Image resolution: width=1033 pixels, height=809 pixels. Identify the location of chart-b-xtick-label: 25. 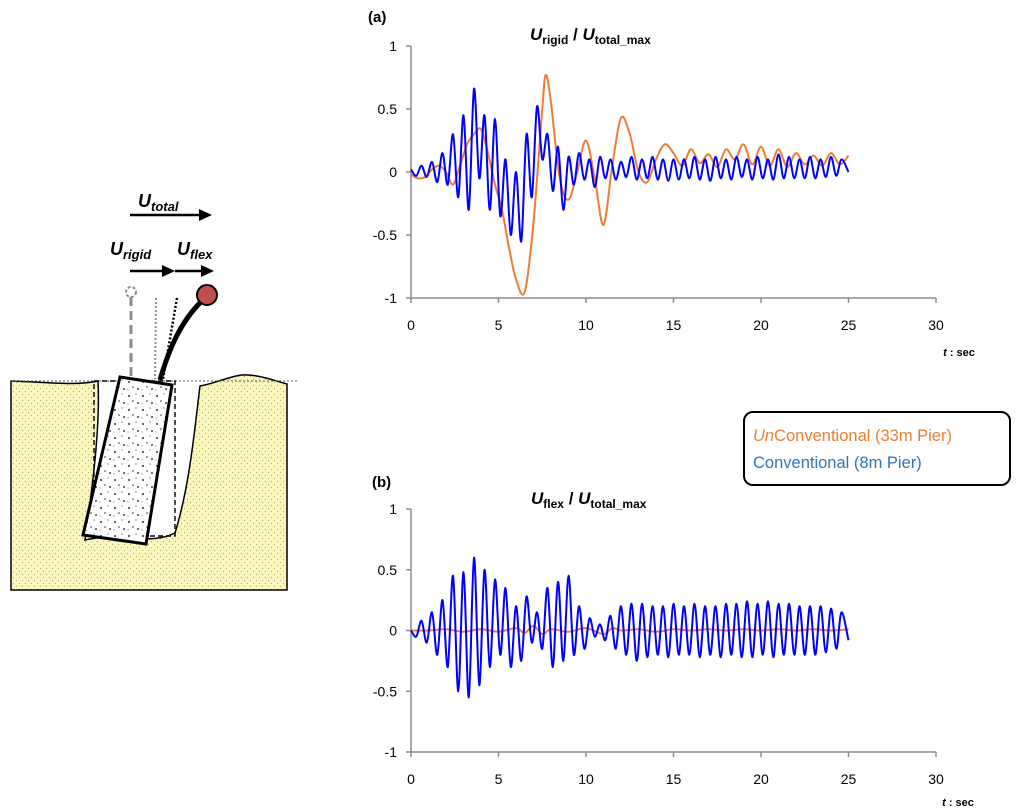
(849, 779).